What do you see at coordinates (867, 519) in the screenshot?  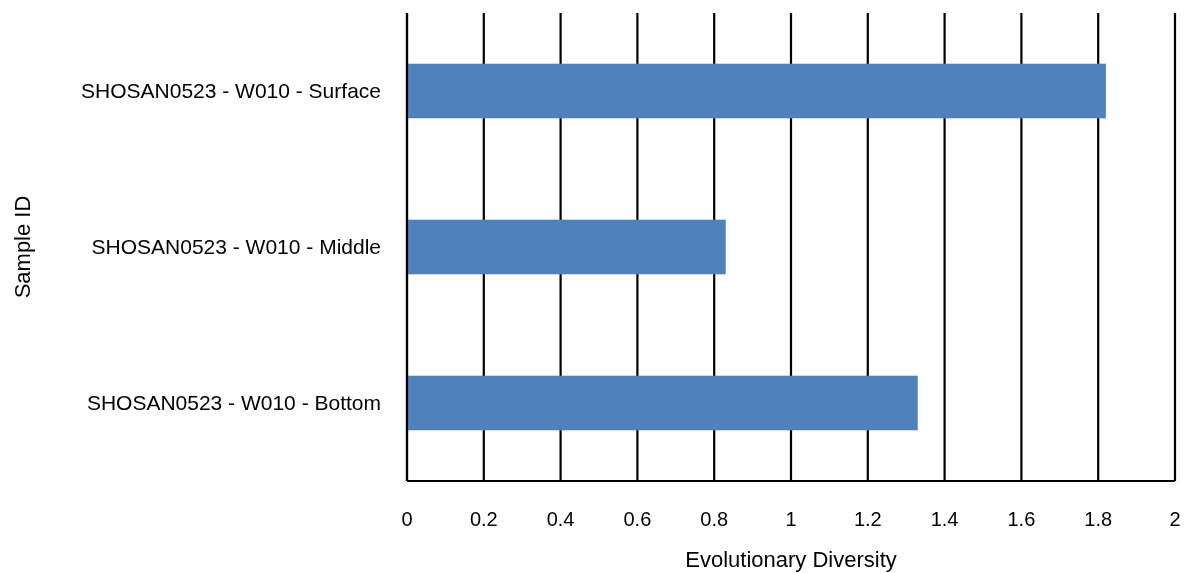 I see `x-tick-label: 1.2` at bounding box center [867, 519].